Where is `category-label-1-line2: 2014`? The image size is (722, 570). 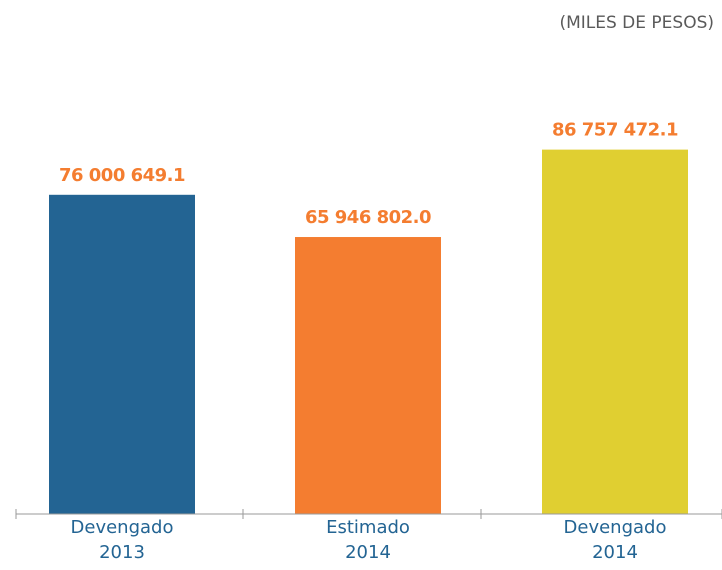 category-label-1-line2: 2014 is located at coordinates (368, 552).